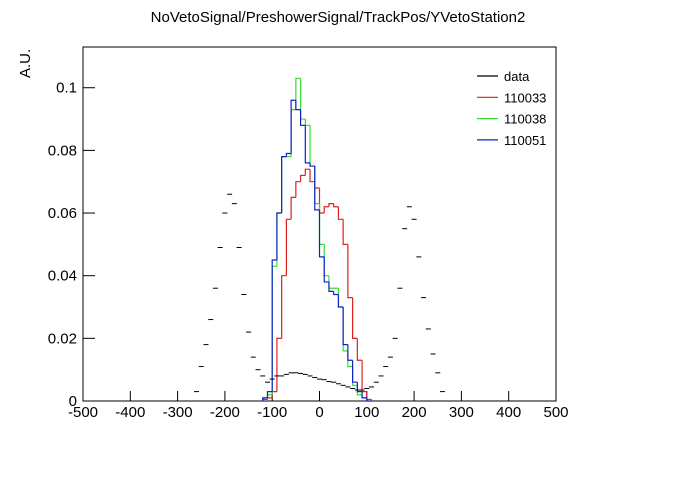  Describe the element at coordinates (130, 412) in the screenshot. I see `x-tick-label: -400` at that location.